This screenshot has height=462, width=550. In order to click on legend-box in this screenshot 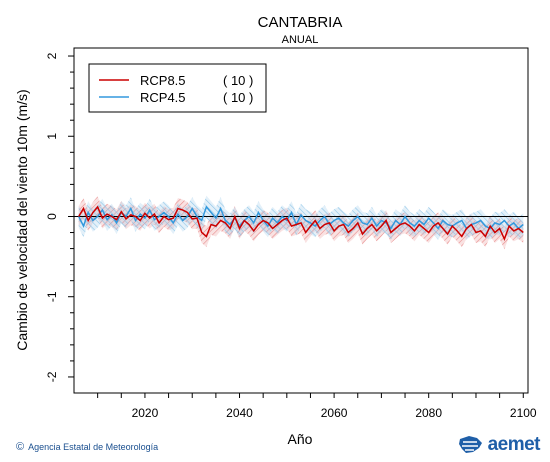, I will do `click(177, 88)`.